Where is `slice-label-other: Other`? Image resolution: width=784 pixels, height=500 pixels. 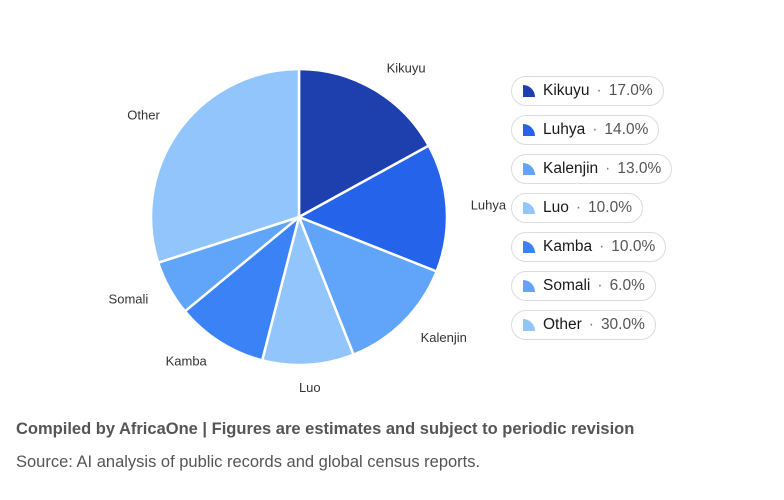
slice-label-other: Other is located at coordinates (143, 114).